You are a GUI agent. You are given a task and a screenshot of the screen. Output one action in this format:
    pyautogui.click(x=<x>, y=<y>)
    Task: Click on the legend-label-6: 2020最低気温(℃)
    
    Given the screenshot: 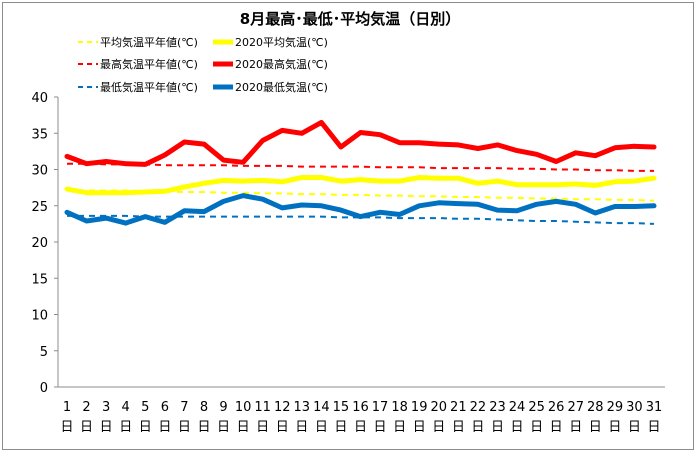 What is the action you would take?
    pyautogui.click(x=281, y=87)
    